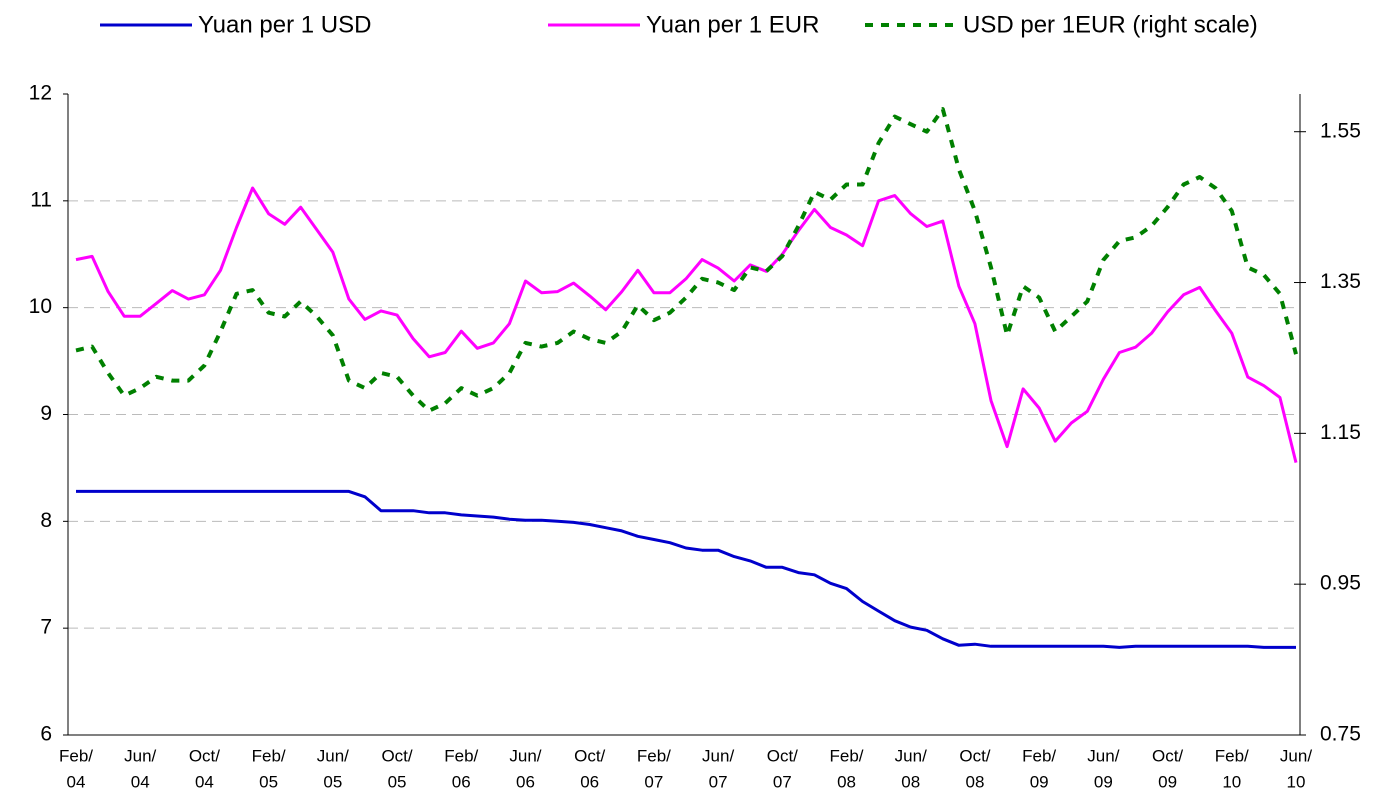 The height and width of the screenshot is (796, 1399). What do you see at coordinates (41, 199) in the screenshot?
I see `y-tick-label: 11` at bounding box center [41, 199].